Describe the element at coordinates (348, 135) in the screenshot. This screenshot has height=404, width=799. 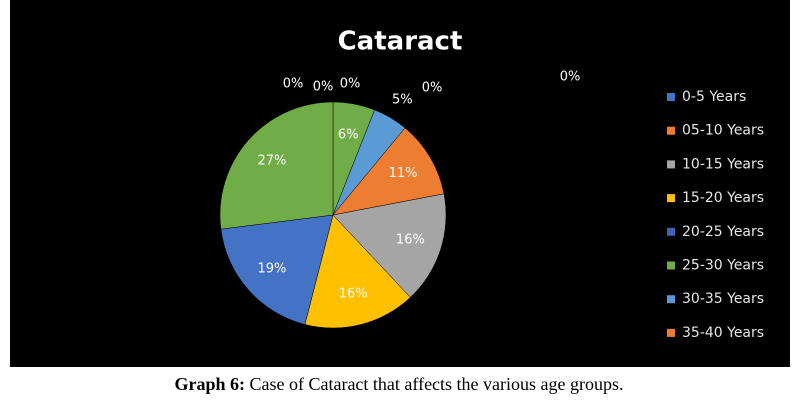
I see `data-label: 6%` at that location.